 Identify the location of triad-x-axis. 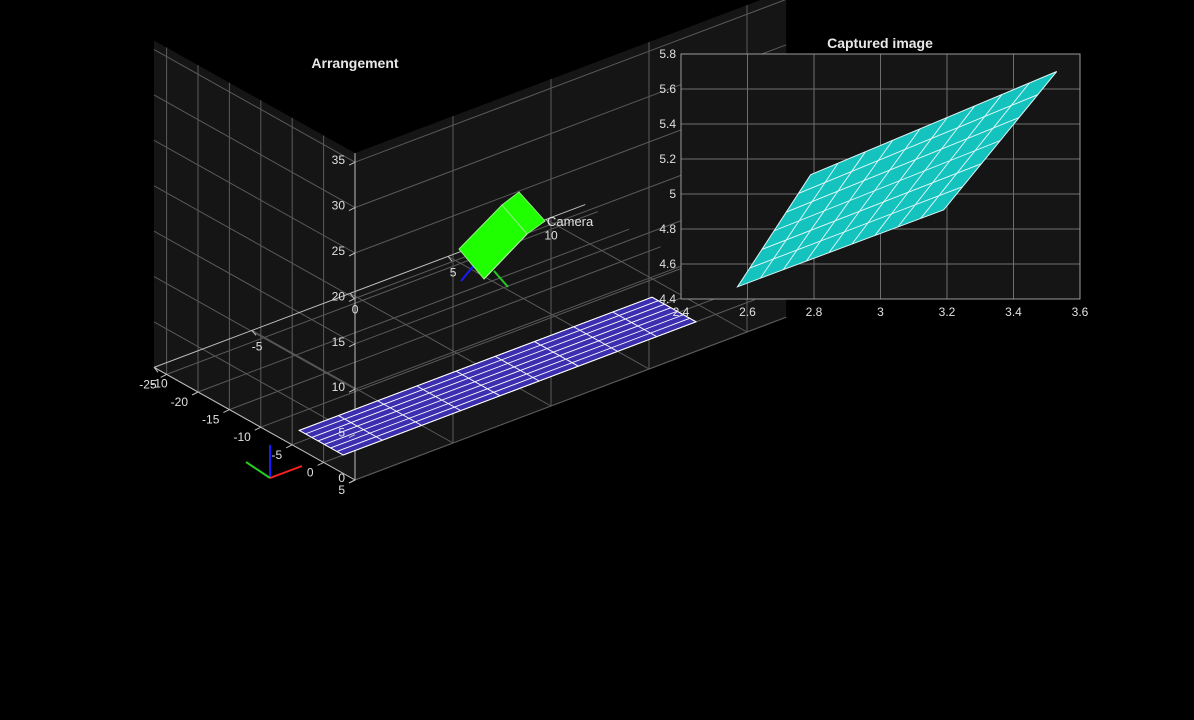
(286, 472).